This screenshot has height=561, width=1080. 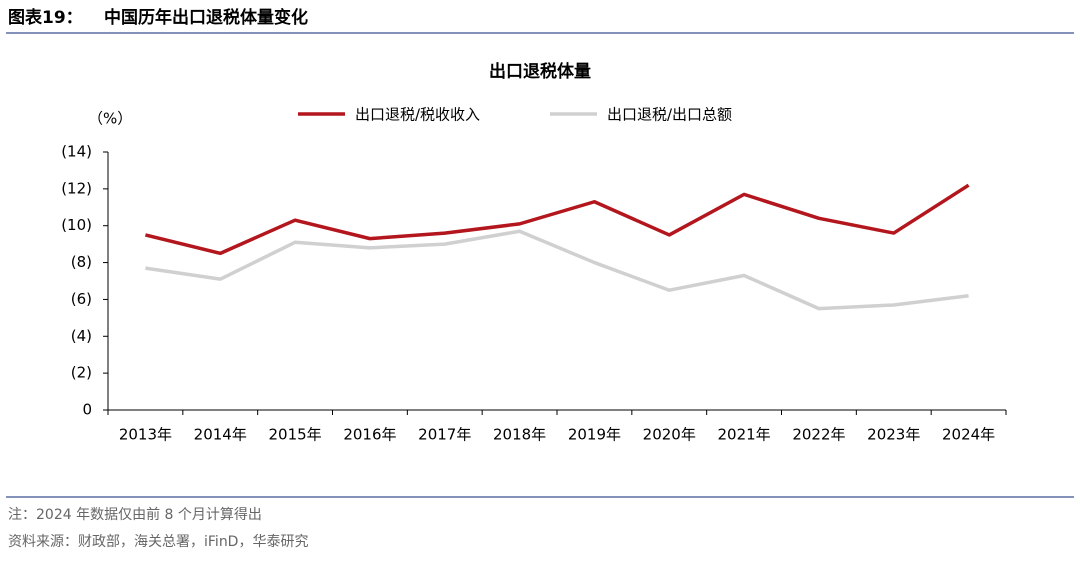 I want to click on y-tick-label: (10), so click(x=76, y=225).